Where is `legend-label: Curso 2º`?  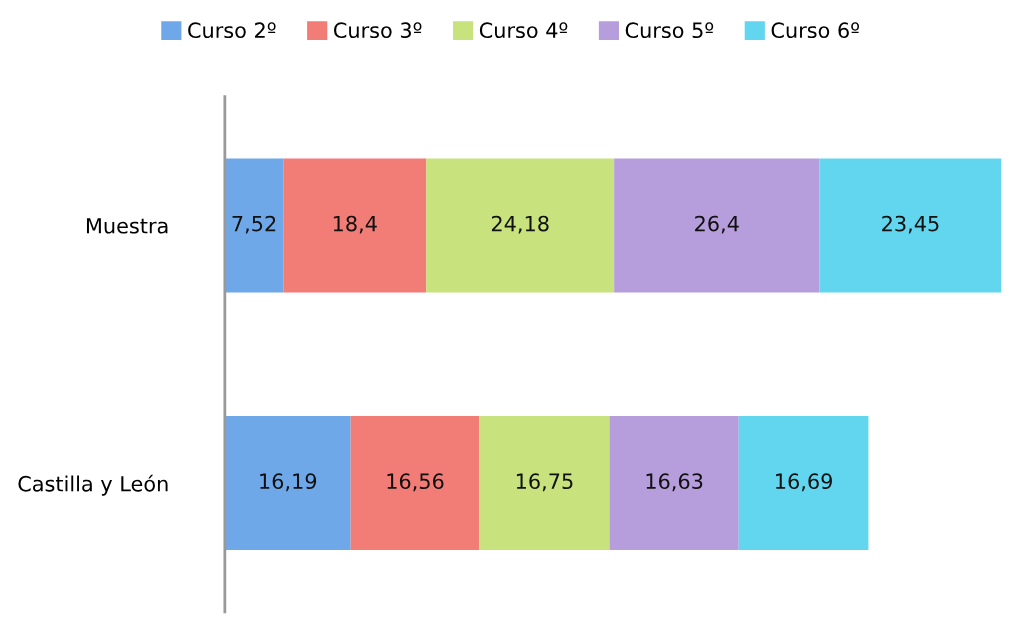 legend-label: Curso 2º is located at coordinates (232, 30).